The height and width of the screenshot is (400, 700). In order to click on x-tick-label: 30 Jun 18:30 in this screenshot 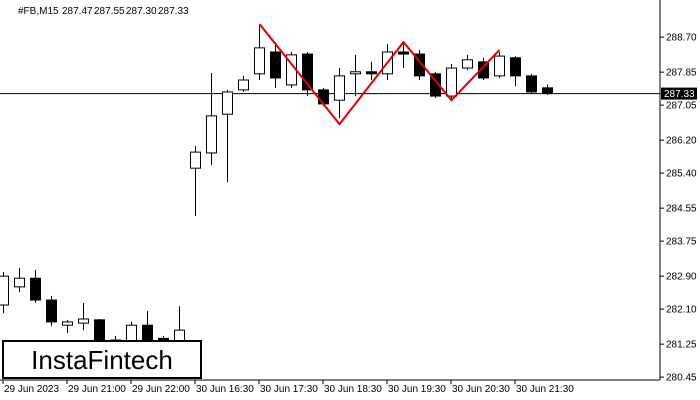, I will do `click(353, 389)`.